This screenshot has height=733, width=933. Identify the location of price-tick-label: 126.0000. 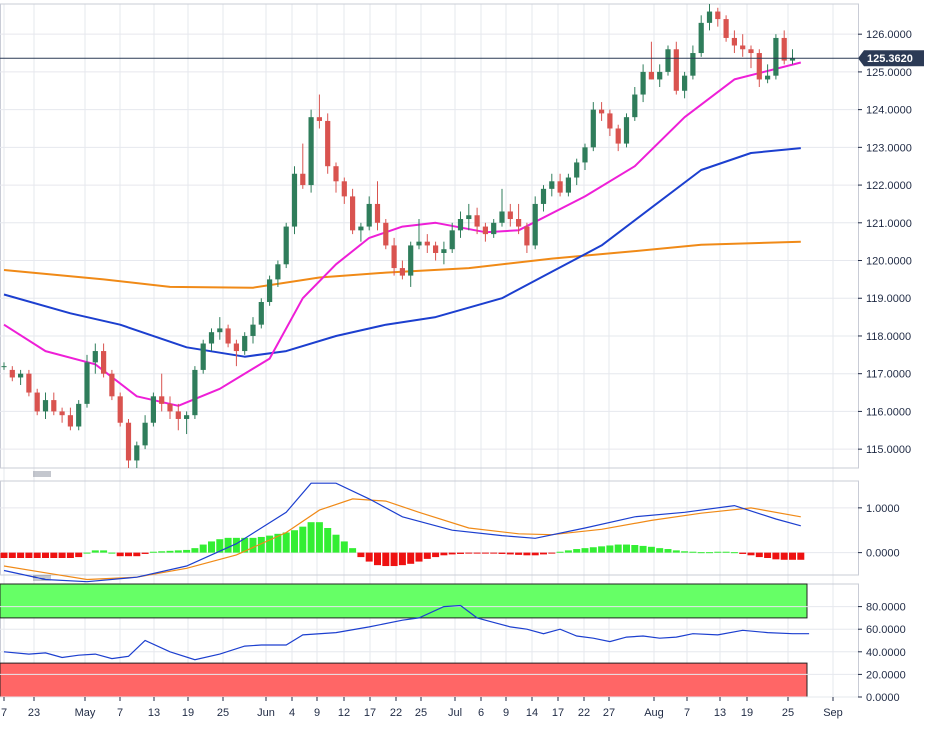
(889, 35).